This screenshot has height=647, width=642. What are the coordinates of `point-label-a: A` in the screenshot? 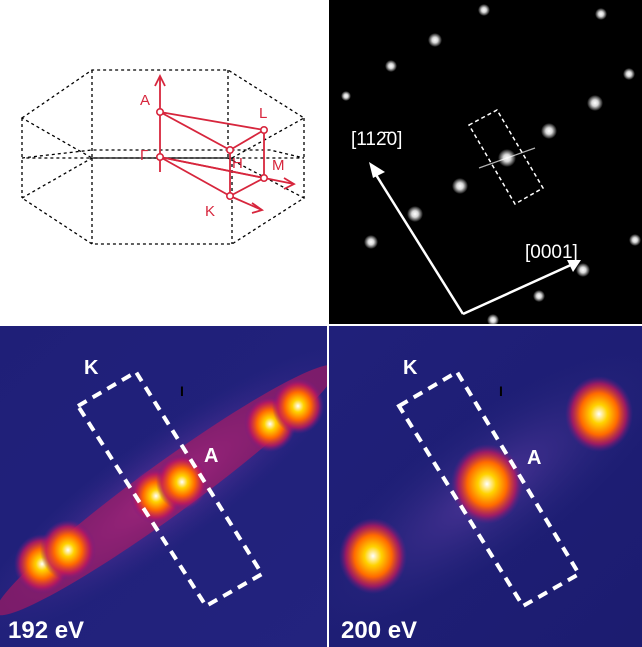 It's located at (145, 100).